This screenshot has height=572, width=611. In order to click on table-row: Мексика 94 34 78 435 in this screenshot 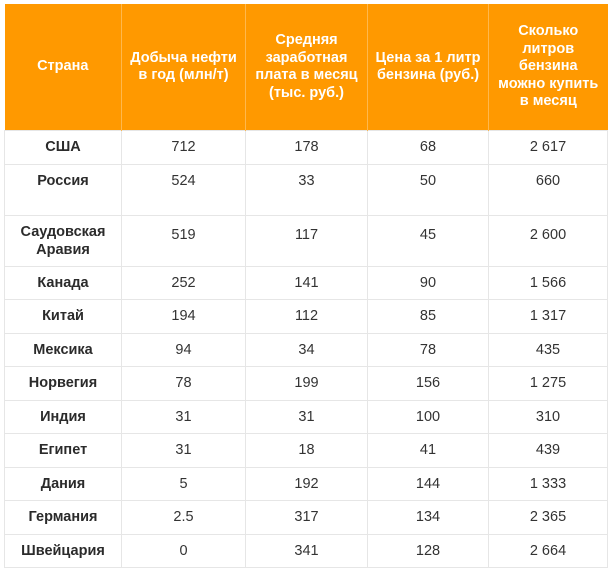, I will do `click(306, 349)`.